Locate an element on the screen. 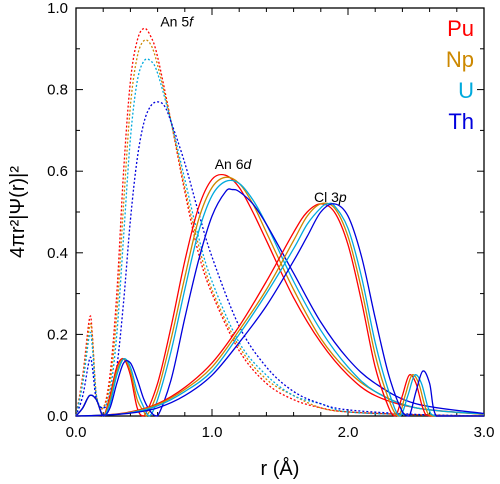  y-tick-label: 0.6 is located at coordinates (57, 171).